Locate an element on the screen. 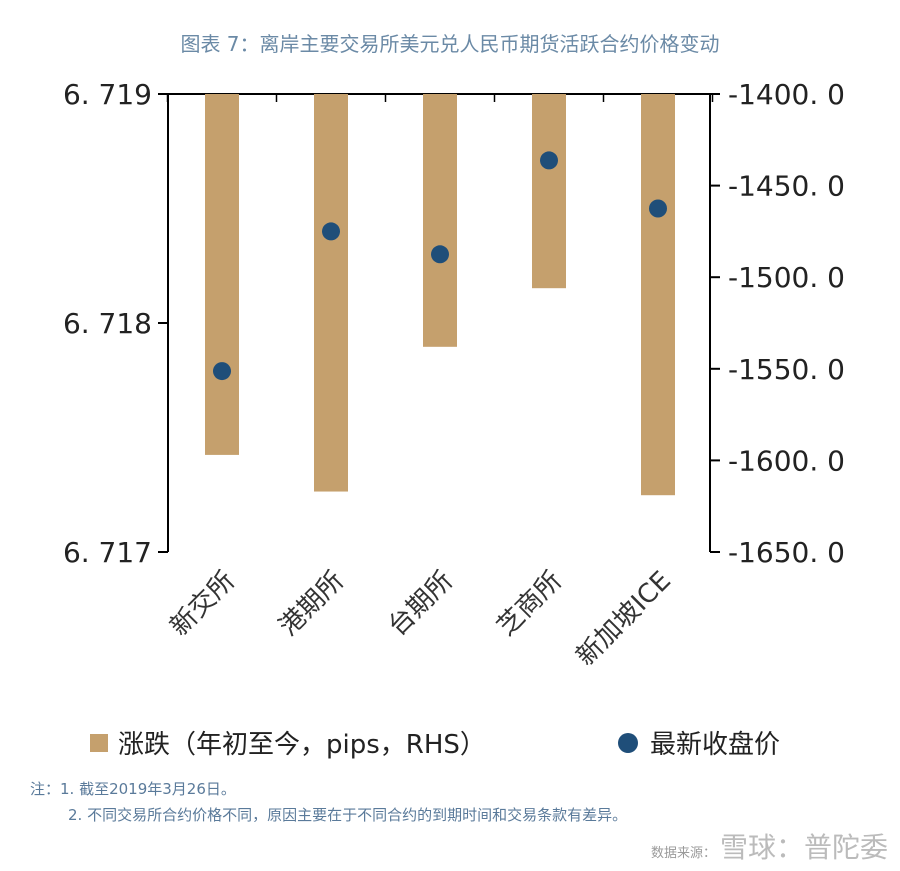 Image resolution: width=900 pixels, height=871 pixels. category-label: 台期所 is located at coordinates (421, 604).